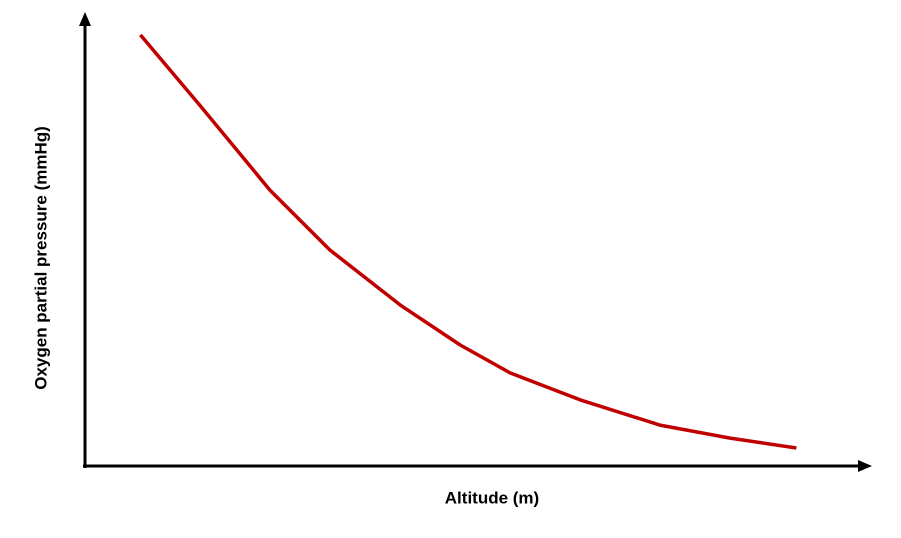  Describe the element at coordinates (492, 497) in the screenshot. I see `x-axis-label: Altitude (m)` at that location.